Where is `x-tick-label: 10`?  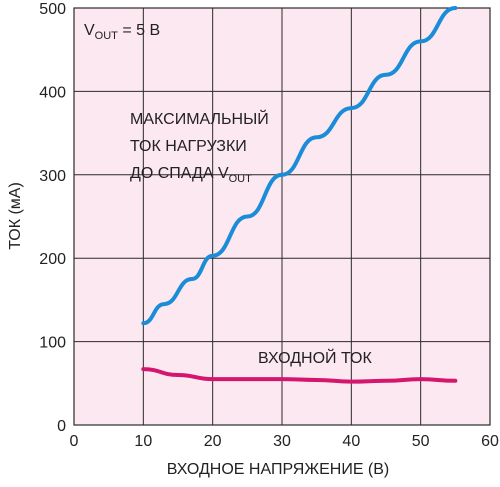
x-tick-label: 10 is located at coordinates (143, 441).